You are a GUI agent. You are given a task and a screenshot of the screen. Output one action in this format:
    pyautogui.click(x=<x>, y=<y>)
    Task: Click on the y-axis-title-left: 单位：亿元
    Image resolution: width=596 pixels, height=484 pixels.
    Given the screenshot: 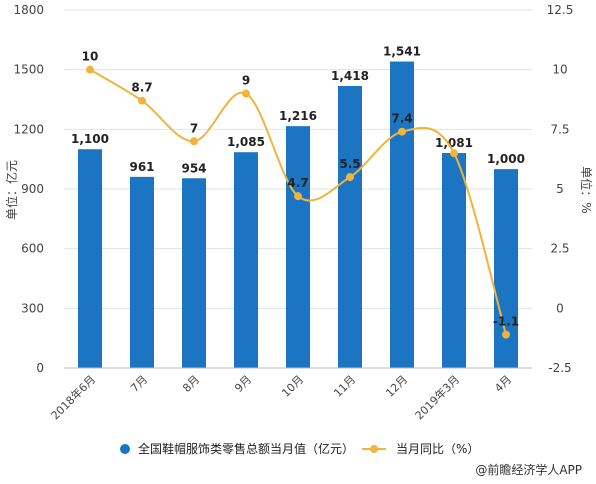 What is the action you would take?
    pyautogui.click(x=11, y=190)
    